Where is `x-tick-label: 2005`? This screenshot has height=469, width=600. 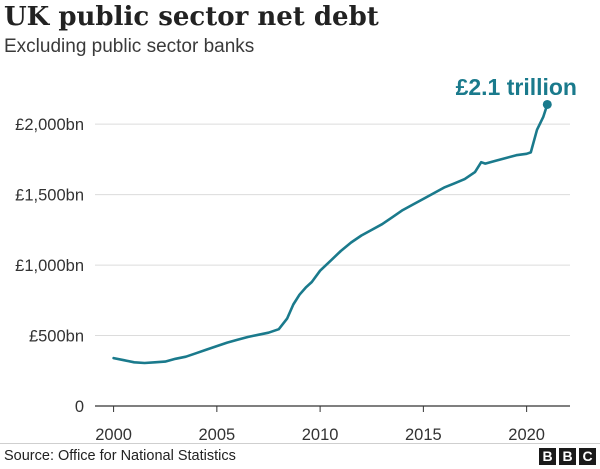 x-tick-label: 2005 is located at coordinates (216, 435).